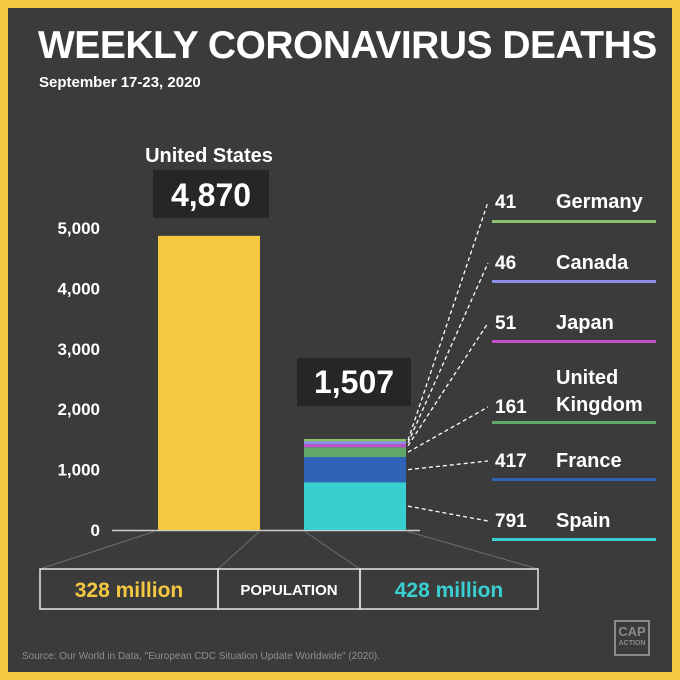  What do you see at coordinates (288, 590) in the screenshot?
I see `population-label: POPULATION` at bounding box center [288, 590].